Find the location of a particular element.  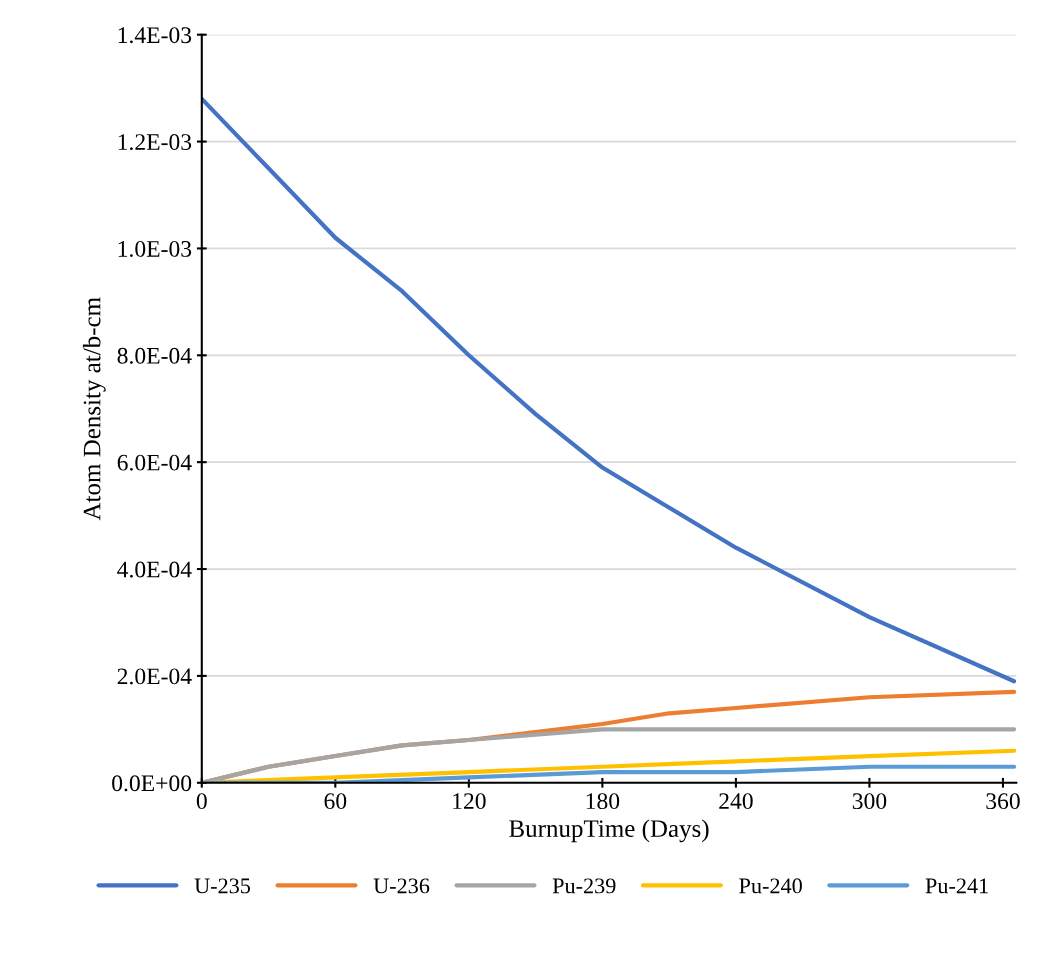

legend-label: Pu-239 is located at coordinates (584, 886).